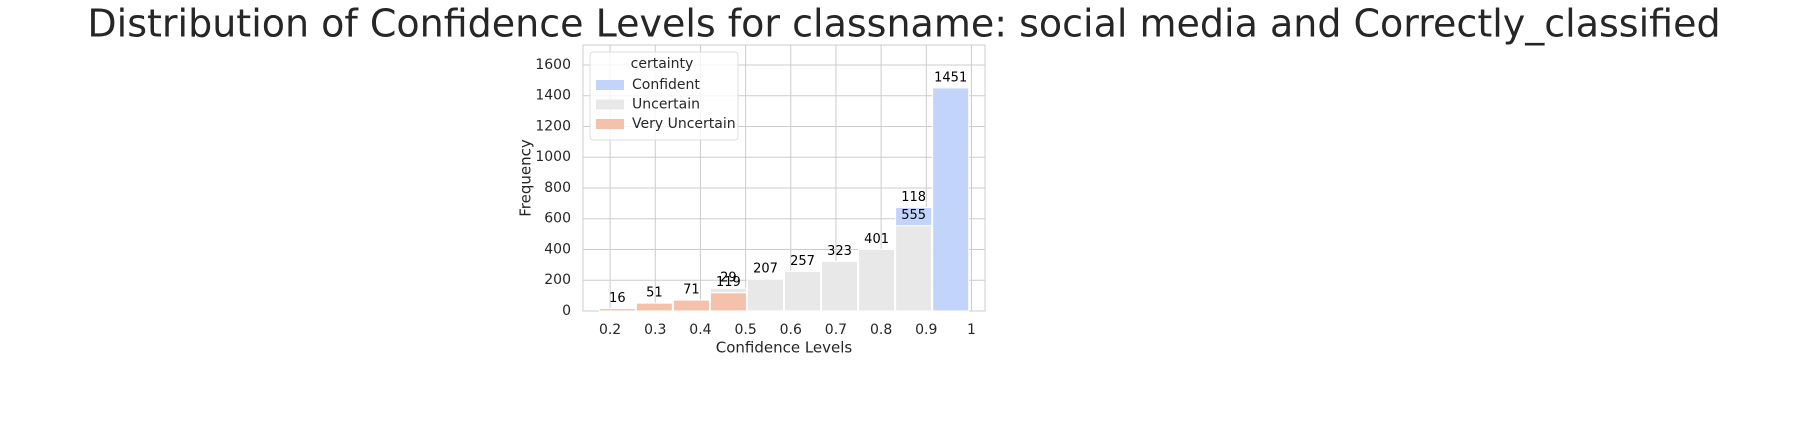 The height and width of the screenshot is (421, 1808). What do you see at coordinates (526, 178) in the screenshot?
I see `y-axis-label: Frequency` at bounding box center [526, 178].